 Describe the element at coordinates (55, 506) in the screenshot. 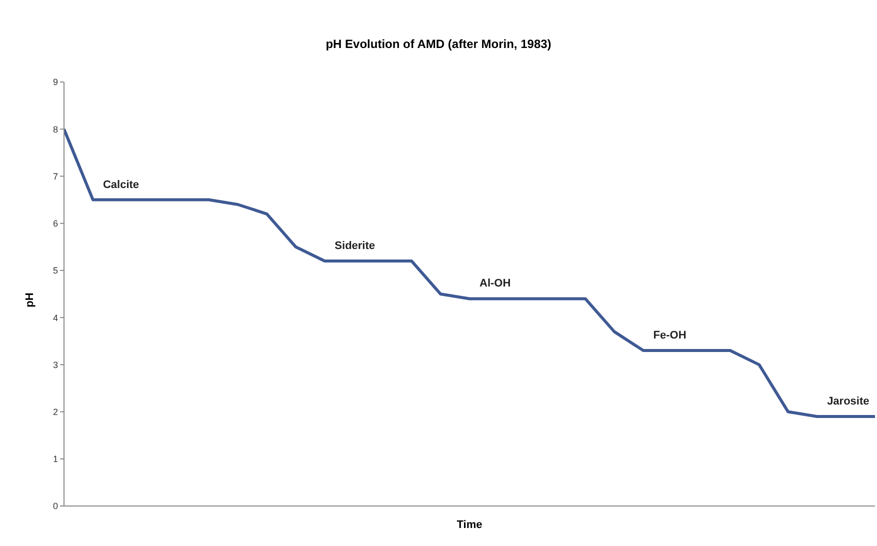

I see `y-tick-label: 0` at that location.